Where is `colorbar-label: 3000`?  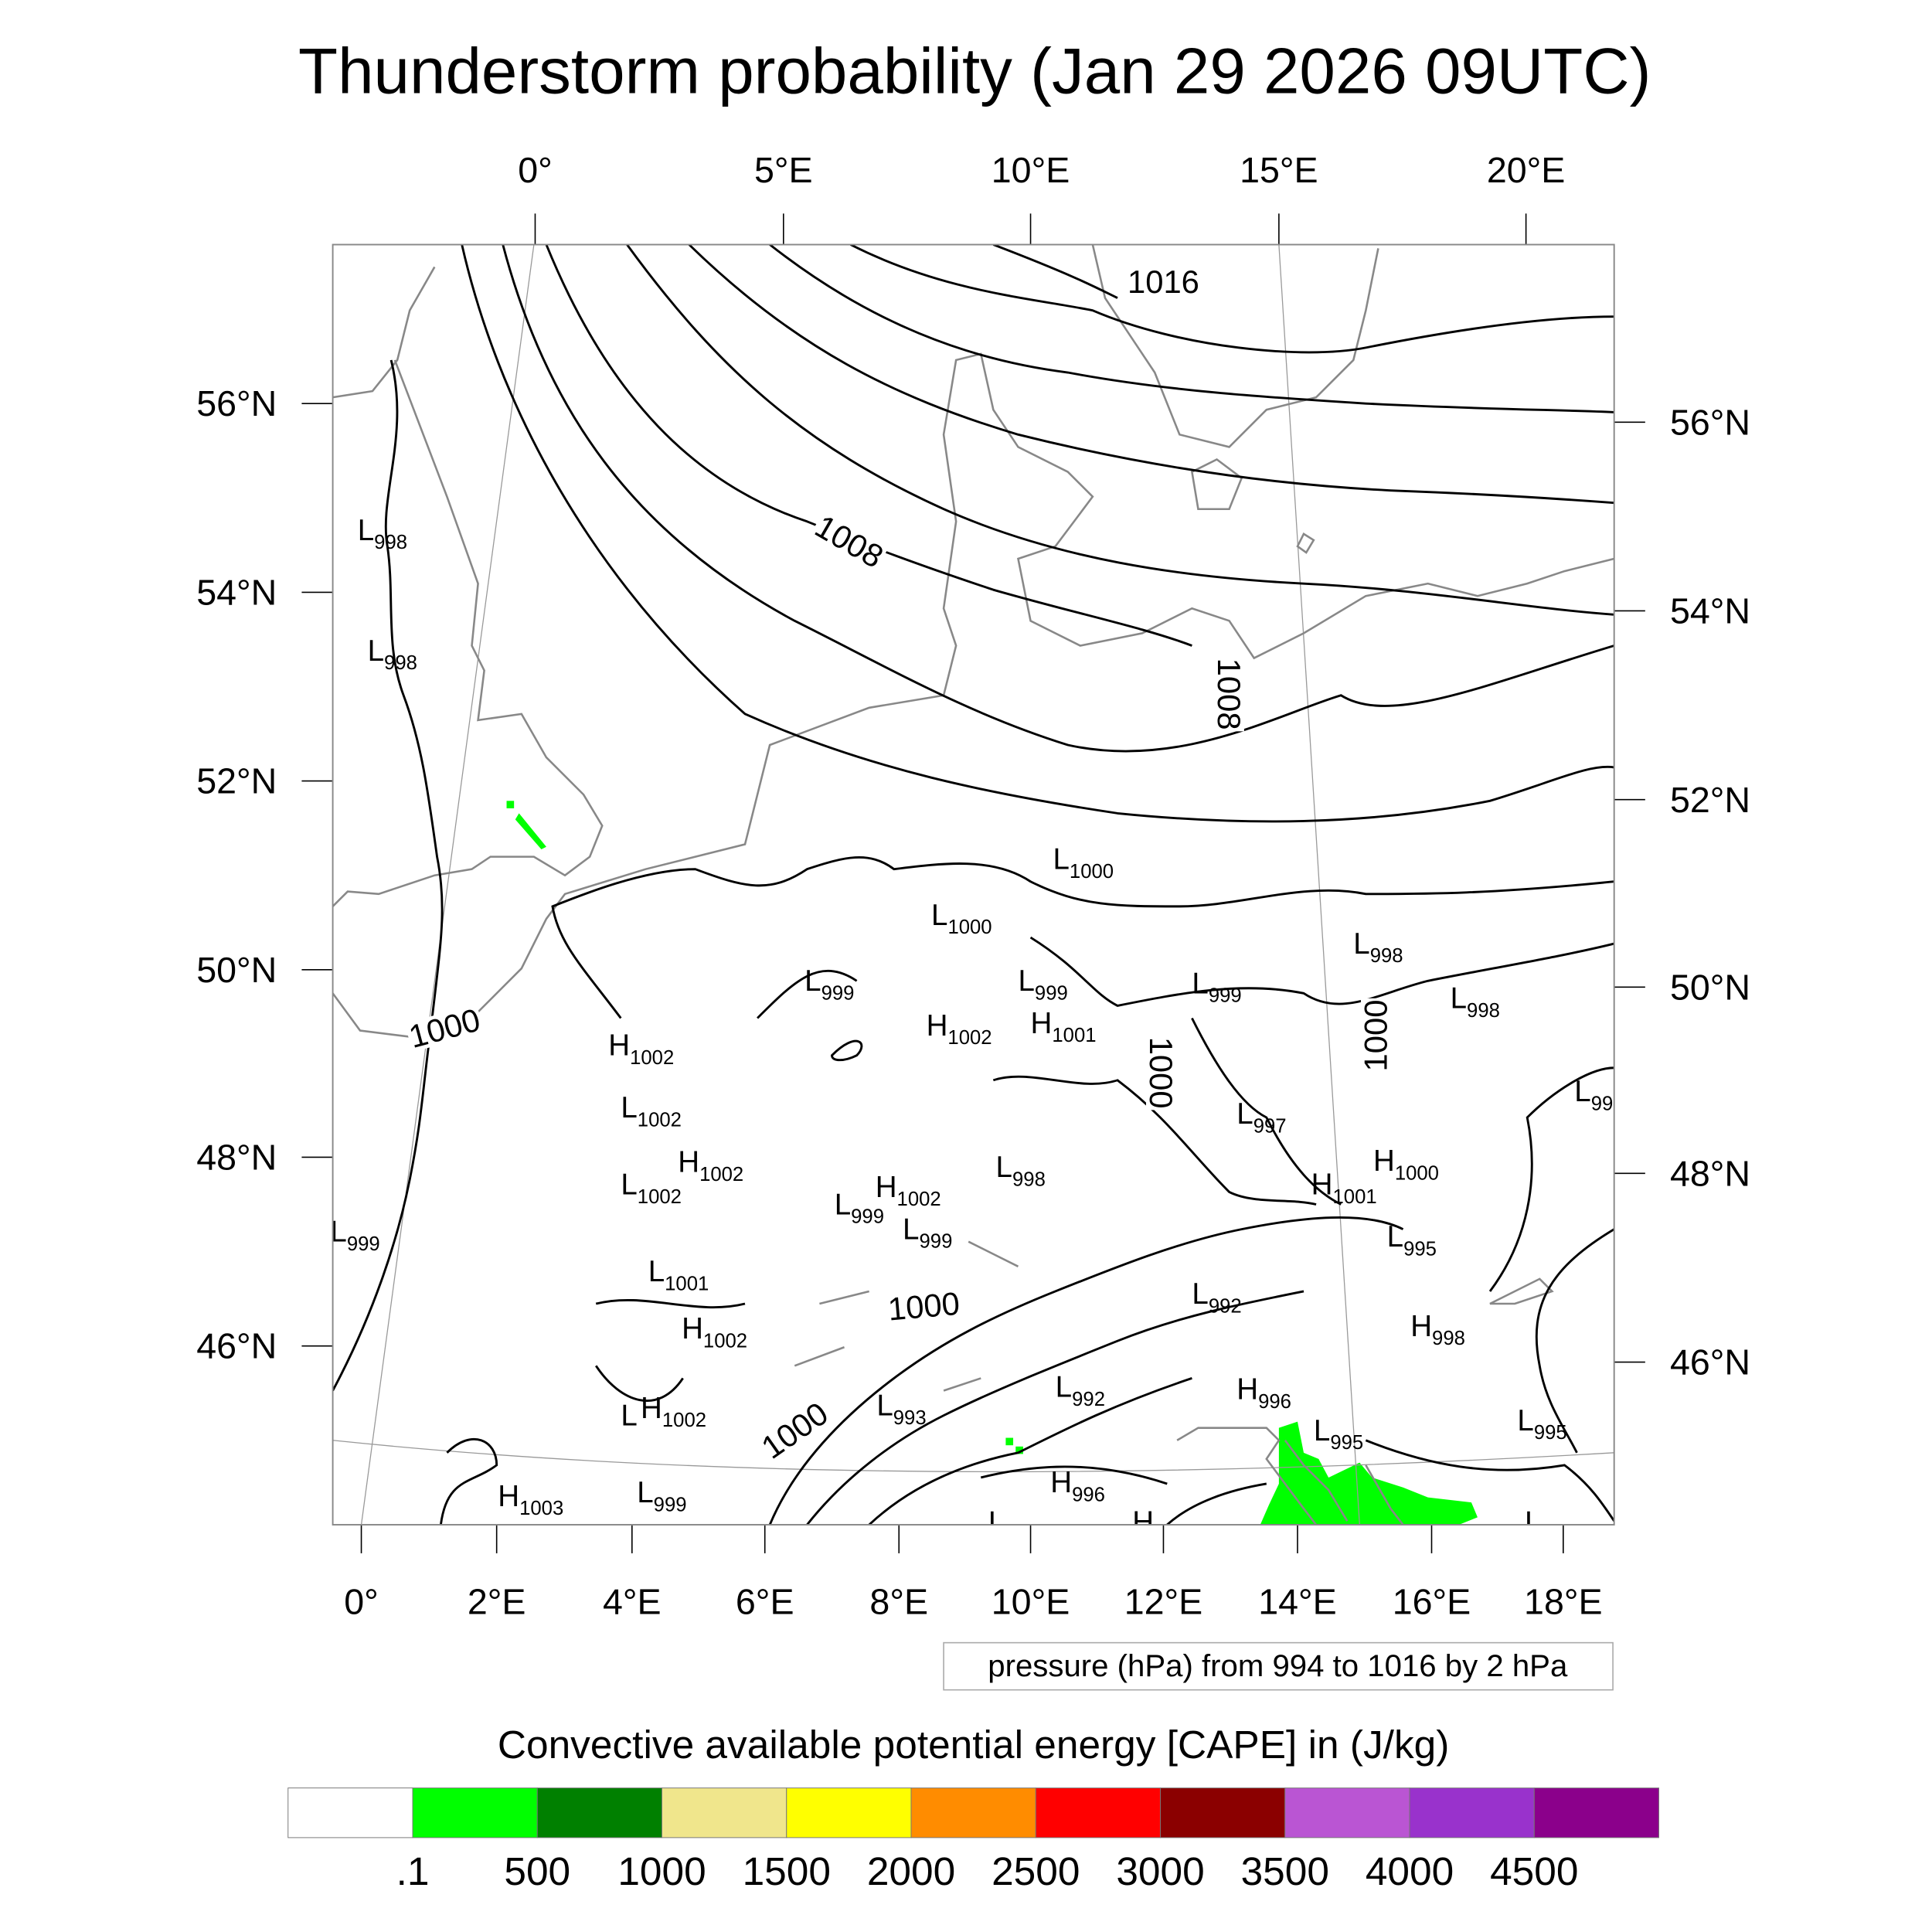 colorbar-label: 3000 is located at coordinates (1160, 1871).